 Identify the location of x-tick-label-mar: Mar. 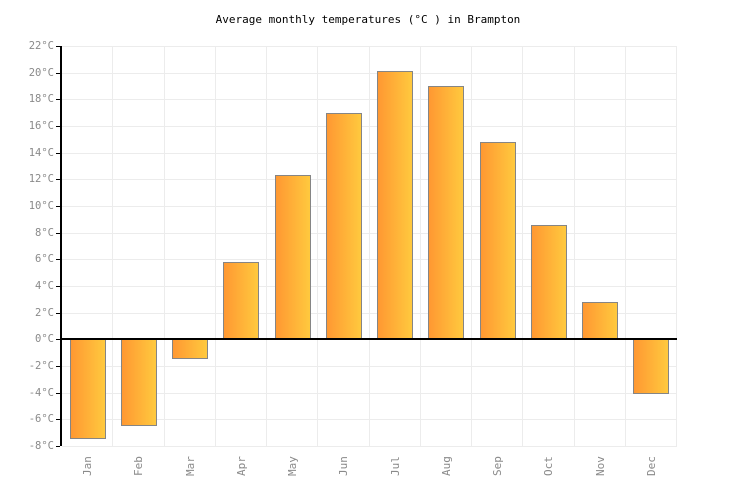
(190, 466).